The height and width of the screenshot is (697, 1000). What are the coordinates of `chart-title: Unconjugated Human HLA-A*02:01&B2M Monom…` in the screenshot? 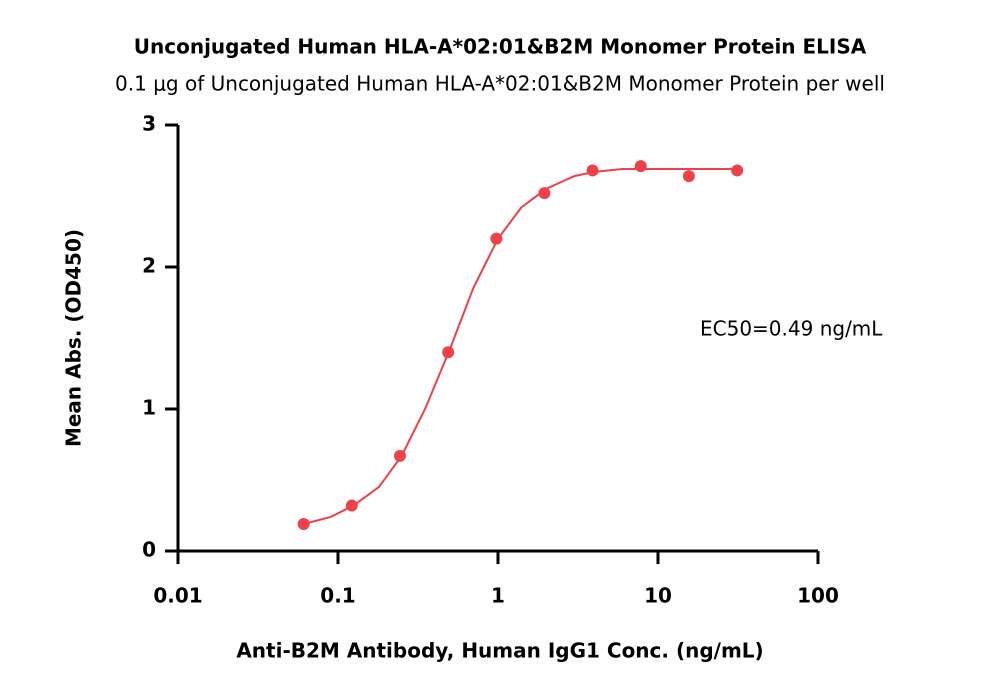 It's located at (500, 47).